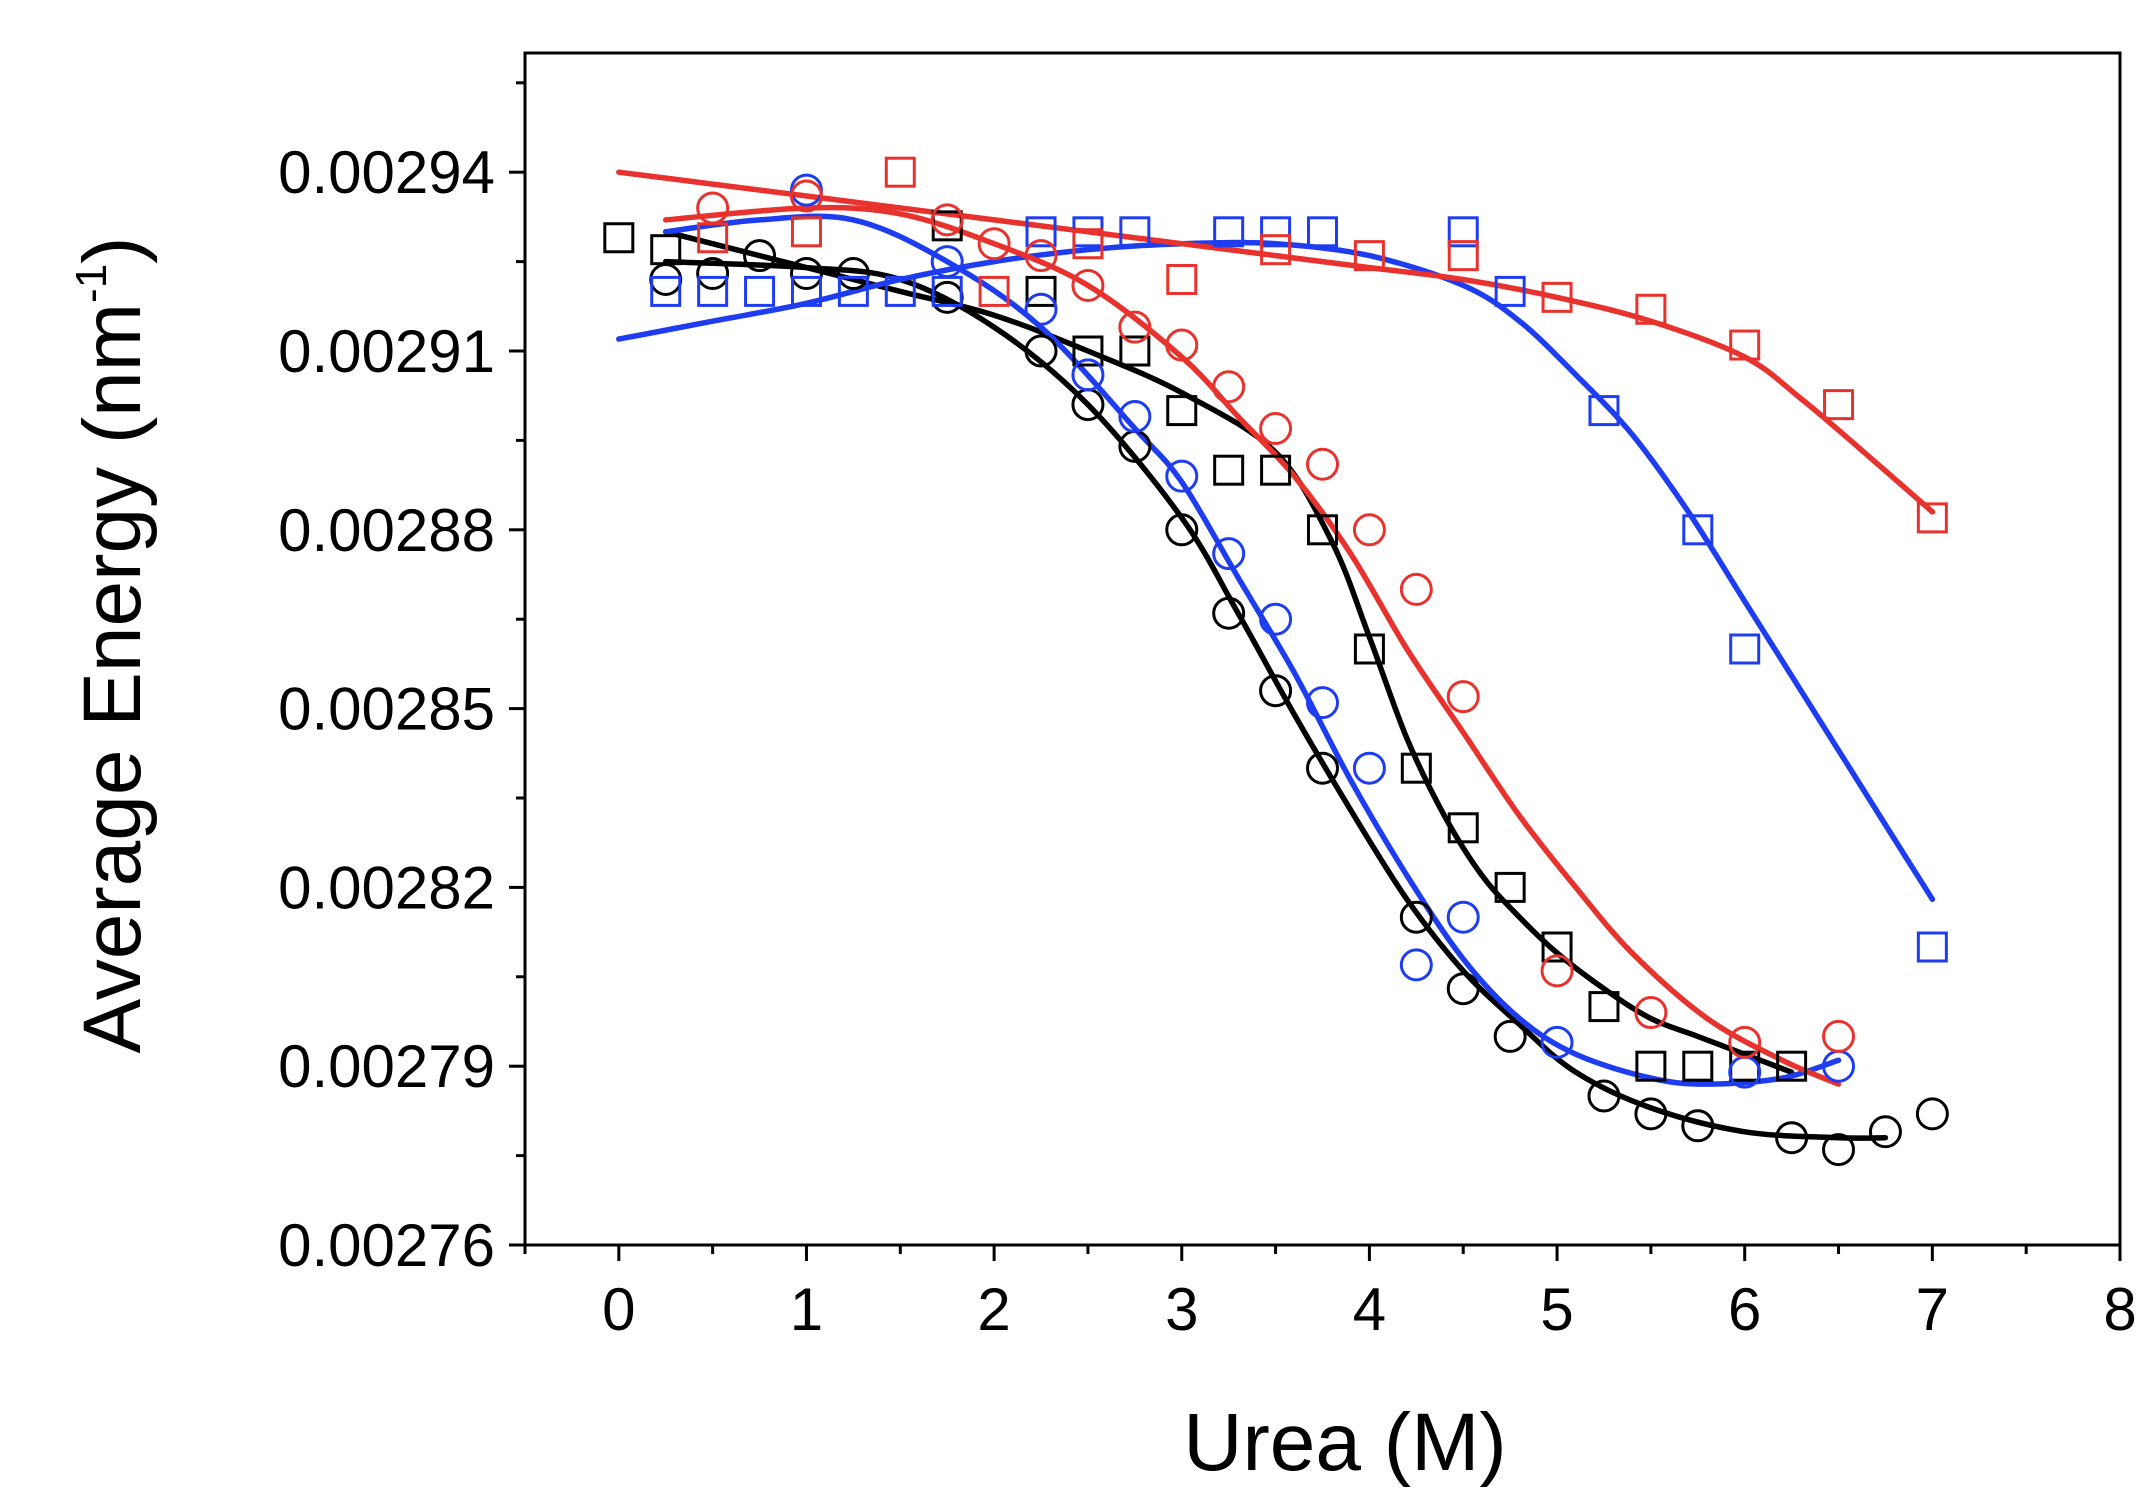 This screenshot has width=2154, height=1499. Describe the element at coordinates (112, 678) in the screenshot. I see `y-axis-title-main: Average Energy (nm` at that location.